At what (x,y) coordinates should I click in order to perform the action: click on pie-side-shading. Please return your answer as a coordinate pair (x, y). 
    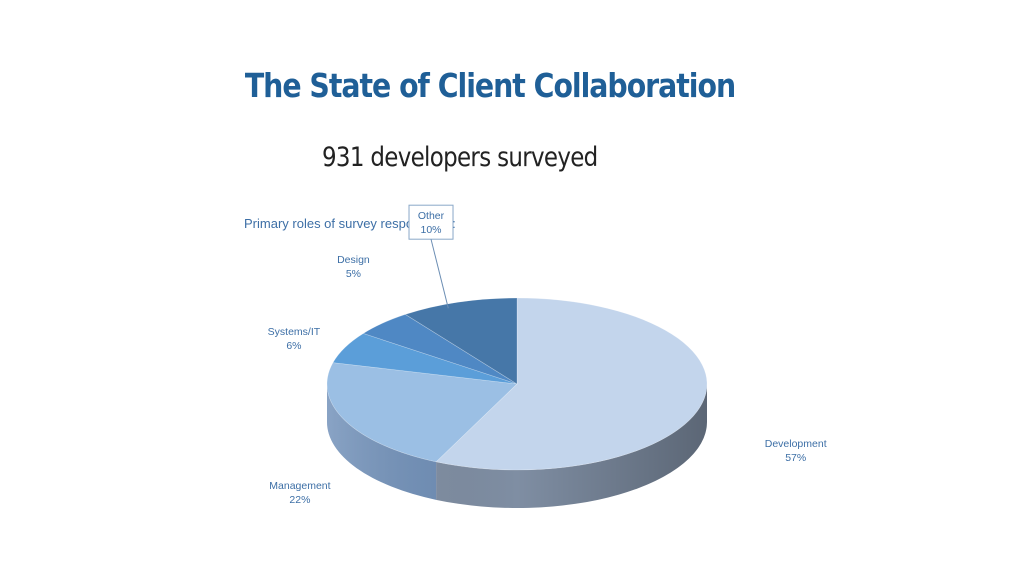
    Looking at the image, I should click on (517, 446).